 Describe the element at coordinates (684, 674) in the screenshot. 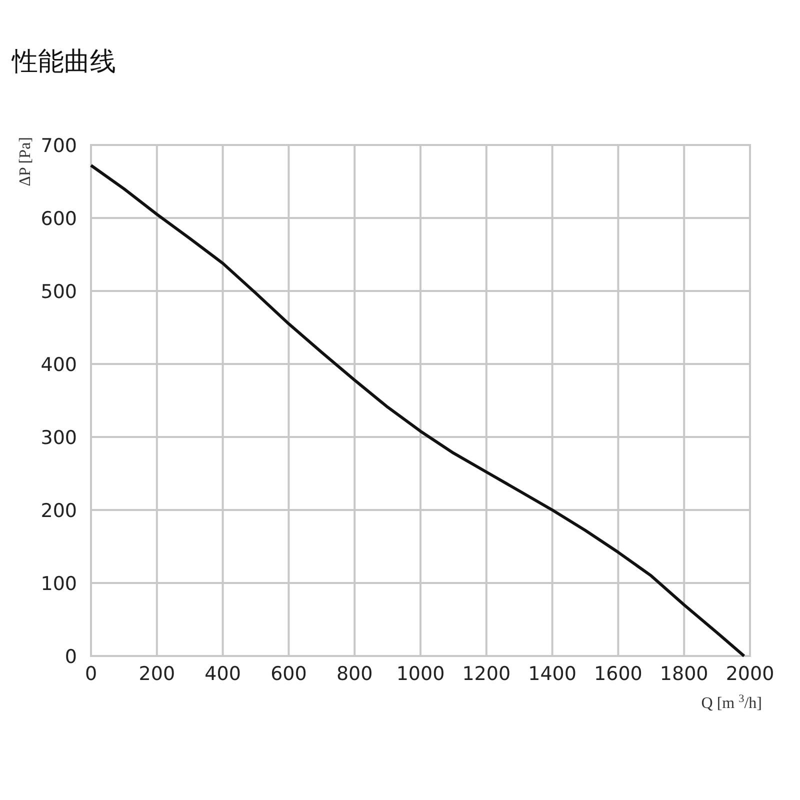

I see `x-tick-label: 1800` at that location.